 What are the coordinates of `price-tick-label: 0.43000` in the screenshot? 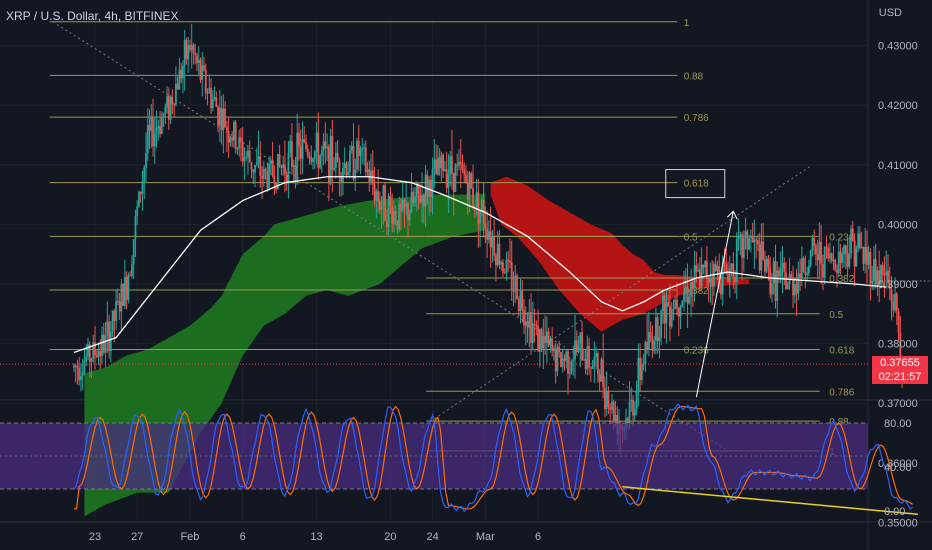 It's located at (898, 47).